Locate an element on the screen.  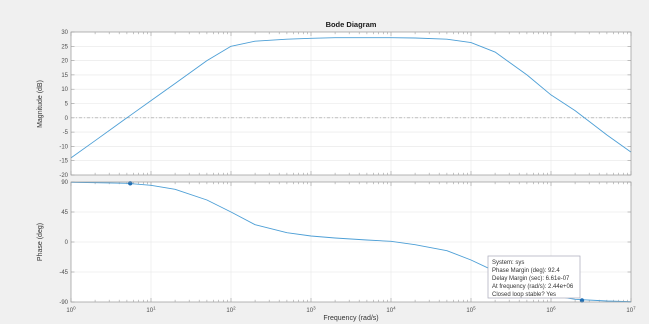
datatip-line-delay-margin: Delay Margin (sec): 6.61e-07 is located at coordinates (531, 279).